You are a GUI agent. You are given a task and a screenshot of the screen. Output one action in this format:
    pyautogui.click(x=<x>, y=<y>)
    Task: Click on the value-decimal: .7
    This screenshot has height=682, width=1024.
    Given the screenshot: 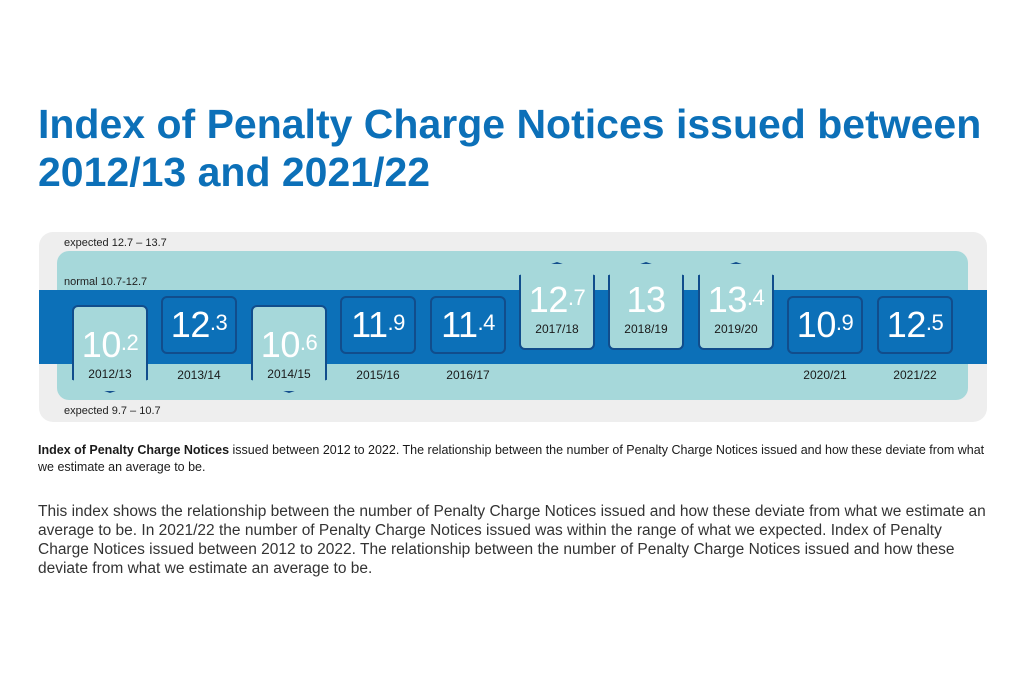 What is the action you would take?
    pyautogui.click(x=576, y=297)
    